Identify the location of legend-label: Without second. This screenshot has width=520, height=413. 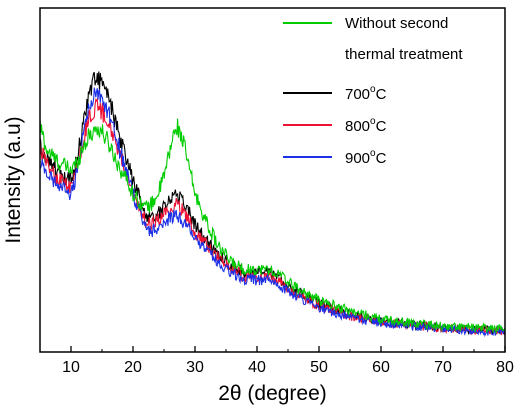
(396, 23).